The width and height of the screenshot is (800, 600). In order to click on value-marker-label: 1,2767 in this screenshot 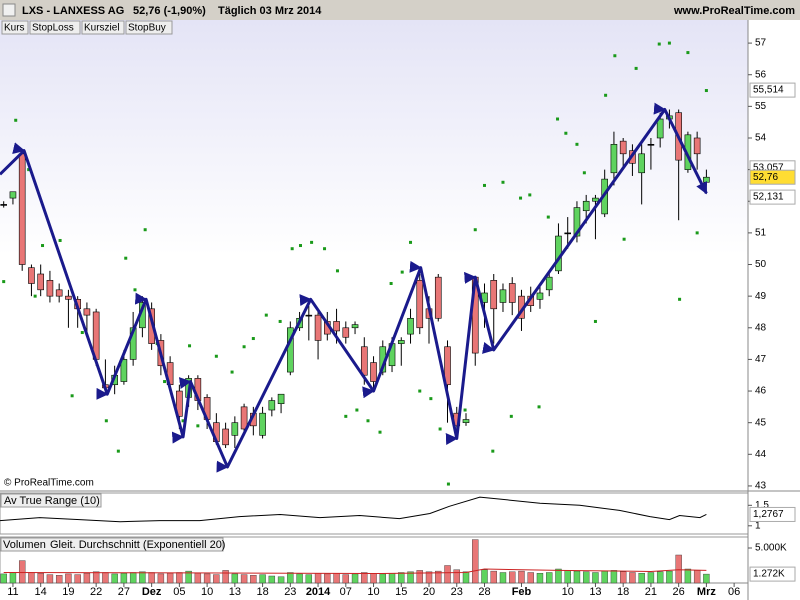, I will do `click(768, 514)`.